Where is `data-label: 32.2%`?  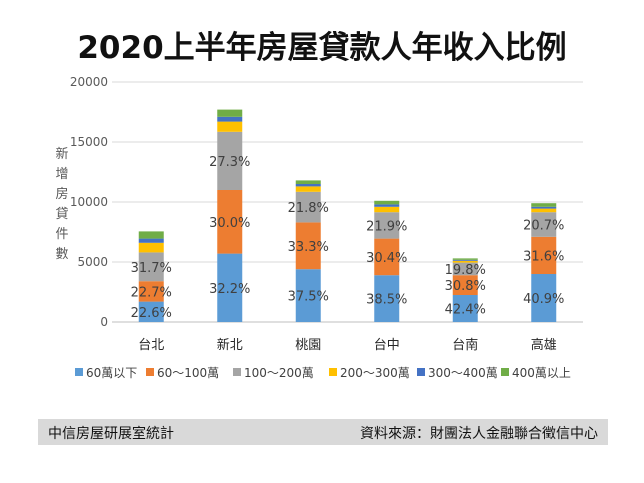 data-label: 32.2% is located at coordinates (229, 289).